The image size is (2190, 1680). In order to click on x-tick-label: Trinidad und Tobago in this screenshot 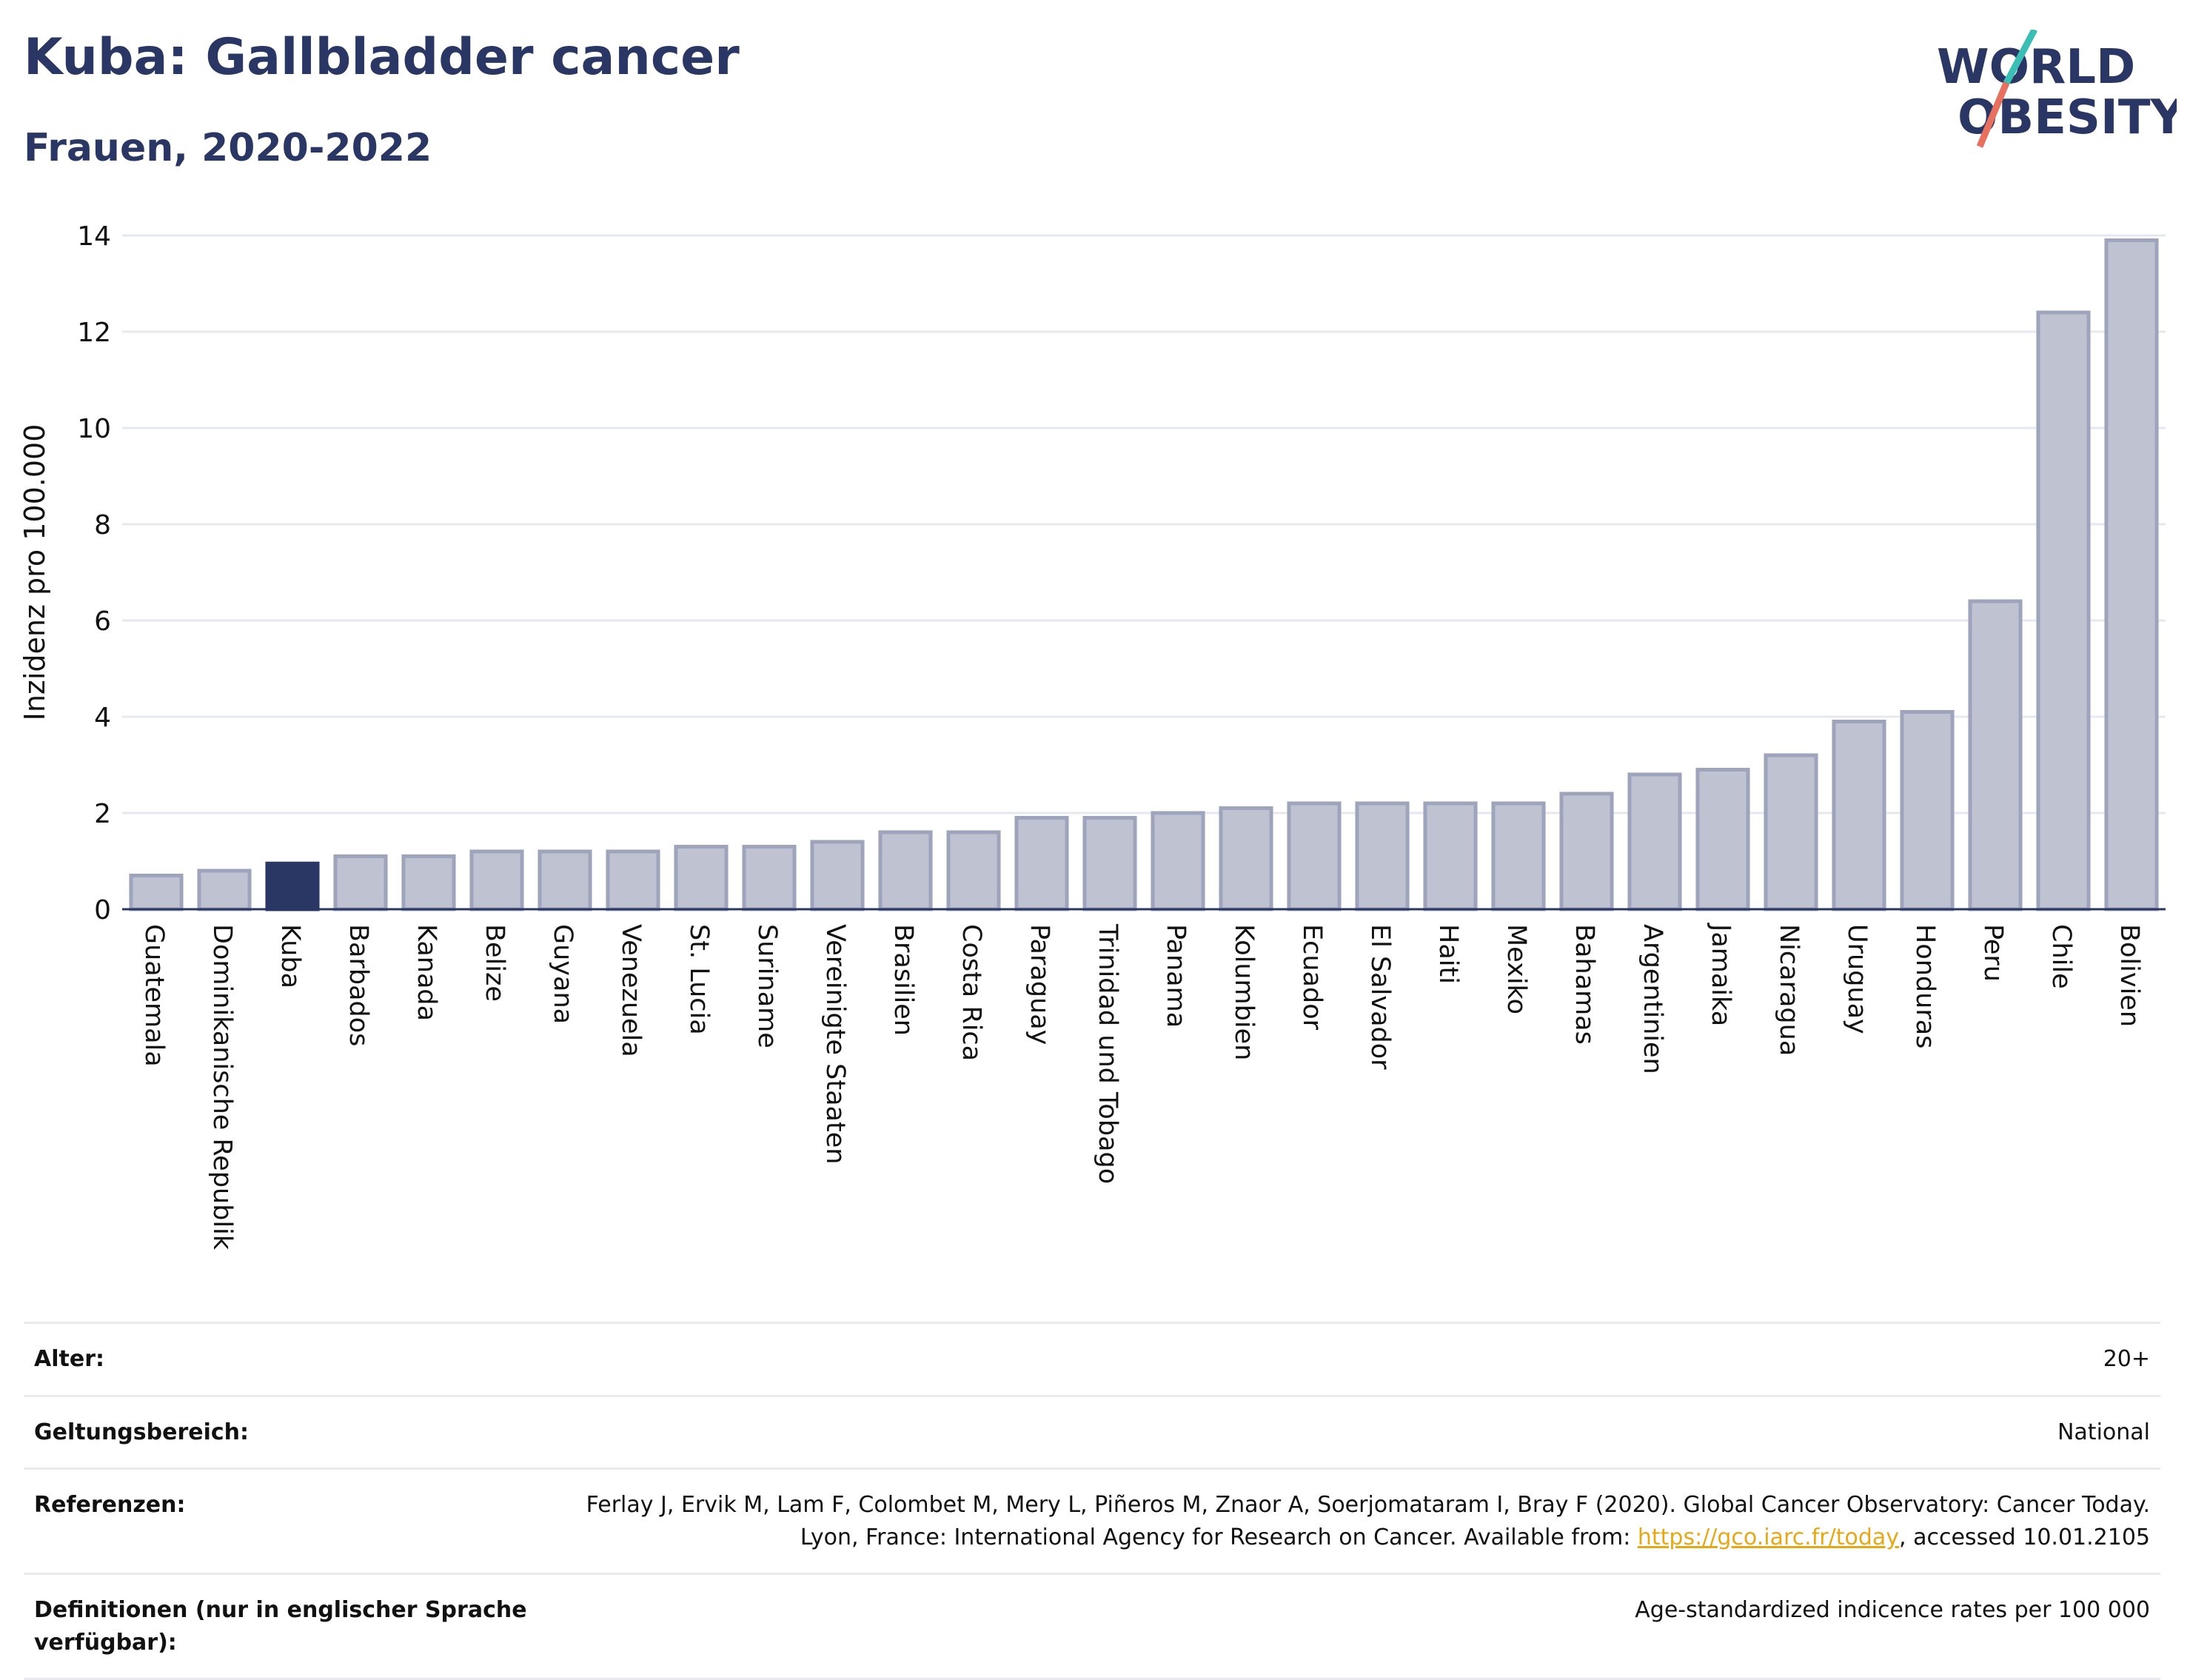, I will do `click(1107, 1053)`.